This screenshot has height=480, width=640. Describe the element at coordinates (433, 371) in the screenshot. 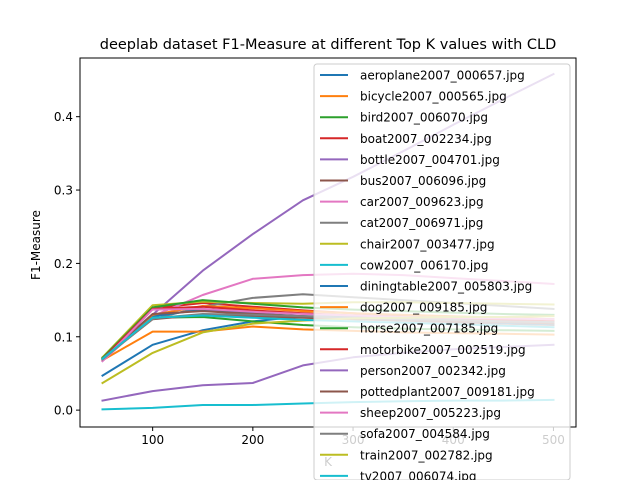

I see `legend-label: person2007_002342.jpg` at that location.